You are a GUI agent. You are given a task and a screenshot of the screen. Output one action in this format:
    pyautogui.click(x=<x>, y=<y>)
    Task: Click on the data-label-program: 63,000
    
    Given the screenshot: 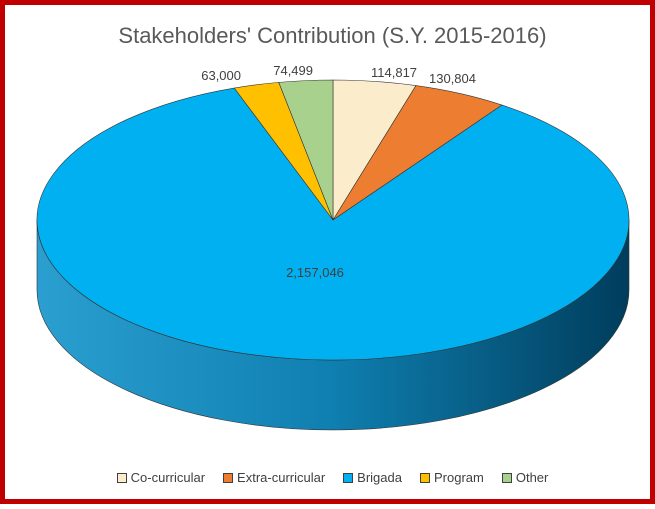 What is the action you would take?
    pyautogui.click(x=221, y=75)
    